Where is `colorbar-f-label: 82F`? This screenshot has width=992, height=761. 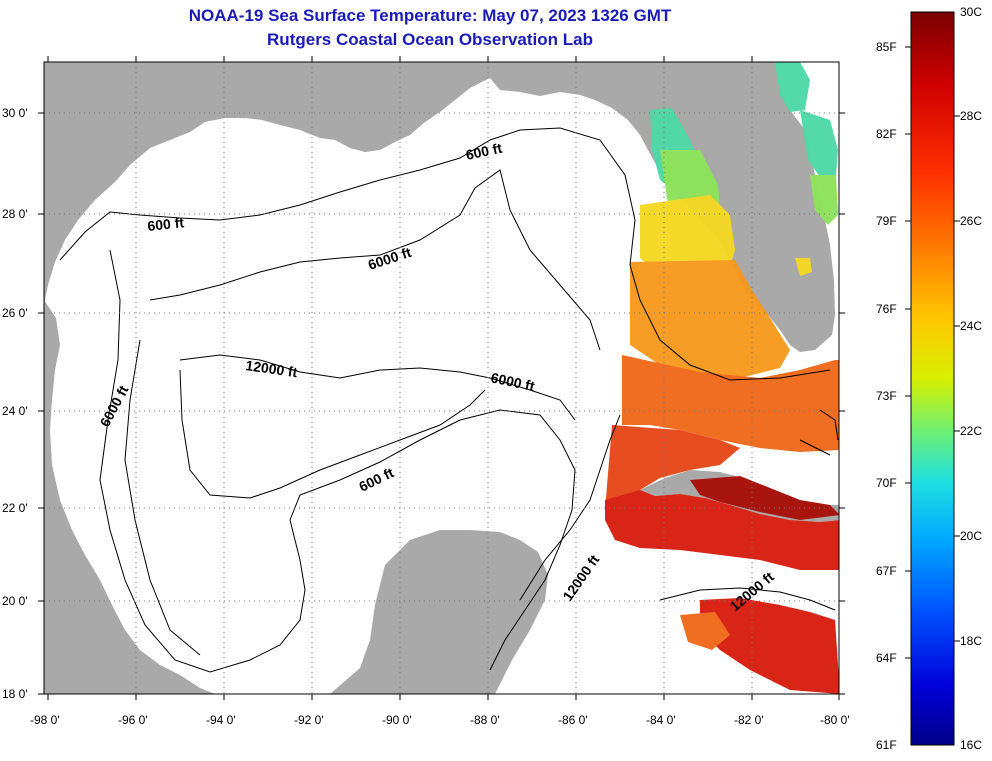 colorbar-f-label: 82F is located at coordinates (886, 134).